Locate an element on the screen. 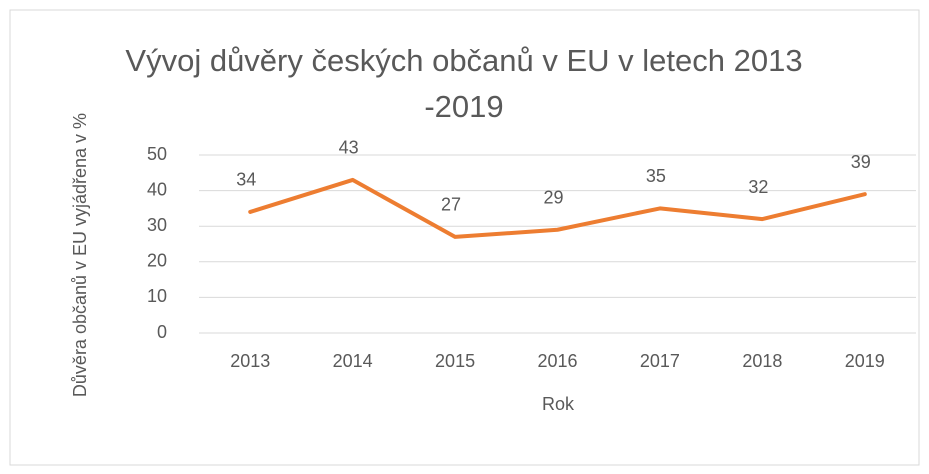 The width and height of the screenshot is (929, 474). data-label: 32 is located at coordinates (758, 187).